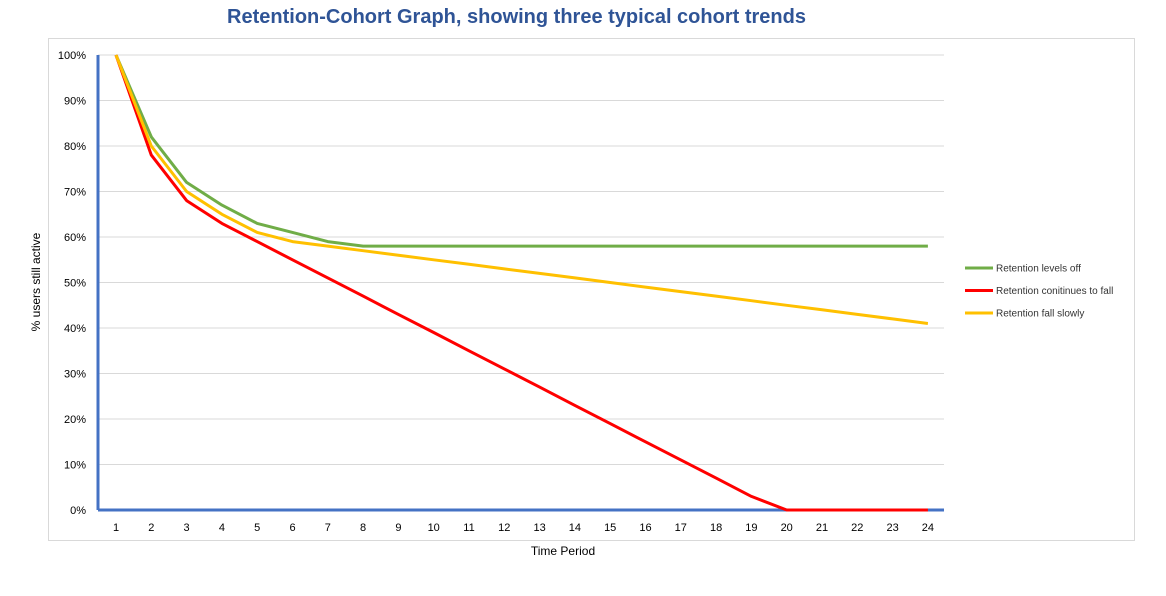  What do you see at coordinates (36, 281) in the screenshot?
I see `y-axis-title: % users still active` at bounding box center [36, 281].